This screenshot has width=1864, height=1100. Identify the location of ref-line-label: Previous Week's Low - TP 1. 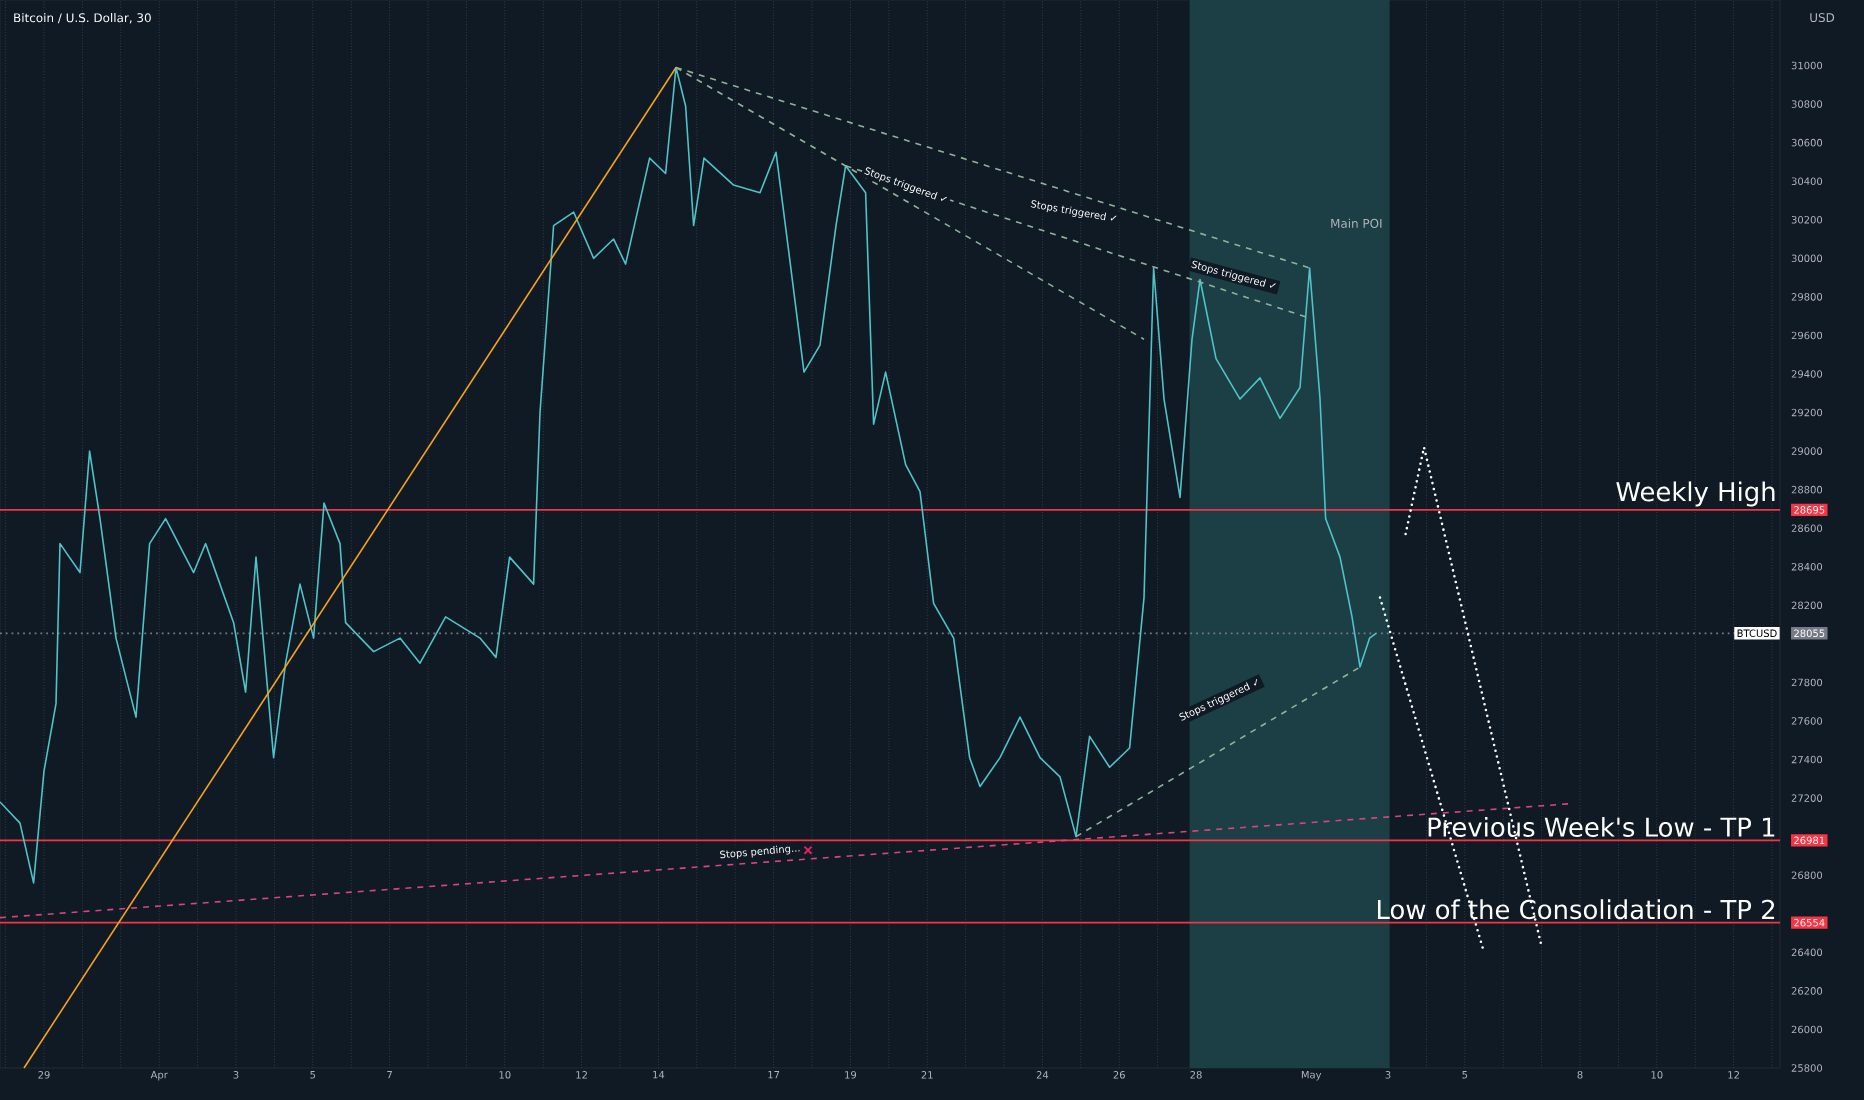
(1601, 826).